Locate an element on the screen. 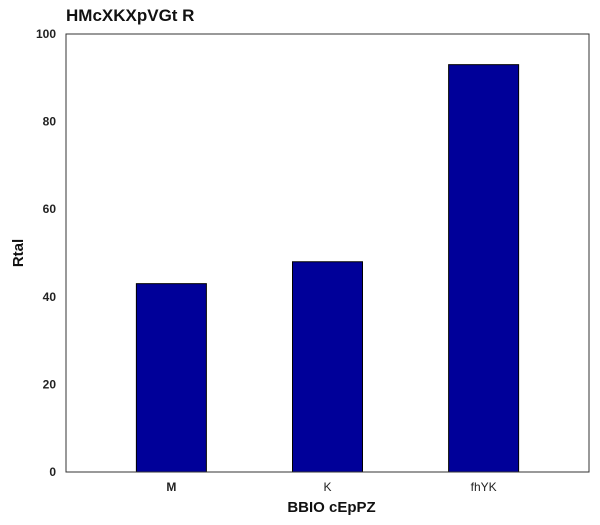 The image size is (600, 525). x-axis-label: BBIO cEpPZ is located at coordinates (331, 507).